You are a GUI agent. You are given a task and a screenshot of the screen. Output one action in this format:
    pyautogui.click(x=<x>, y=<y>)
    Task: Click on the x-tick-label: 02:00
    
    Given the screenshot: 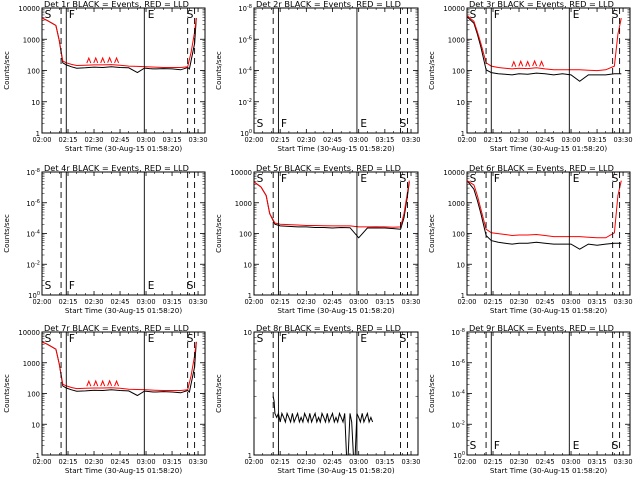 What is the action you would take?
    pyautogui.click(x=466, y=140)
    